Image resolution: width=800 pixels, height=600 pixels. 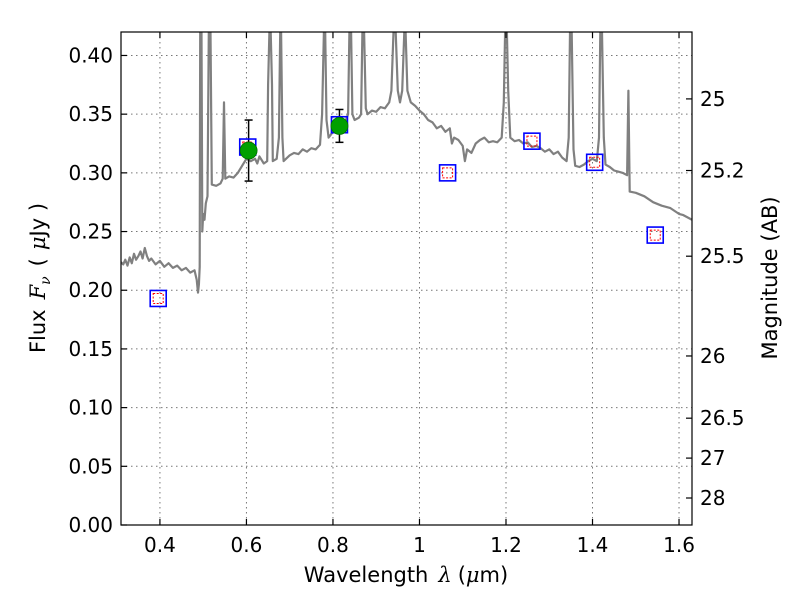 What do you see at coordinates (722, 171) in the screenshot?
I see `right-axis-tick-label: 25.2` at bounding box center [722, 171].